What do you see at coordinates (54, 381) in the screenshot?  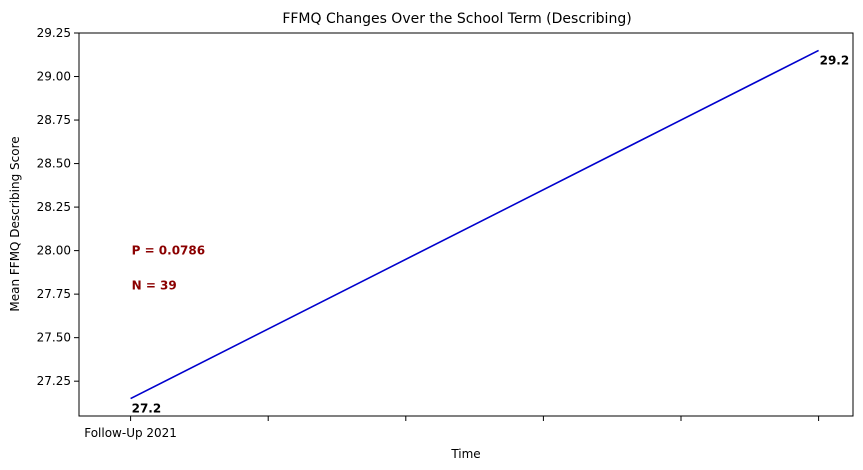 I see `y-tick-label: 27.25` at bounding box center [54, 381].